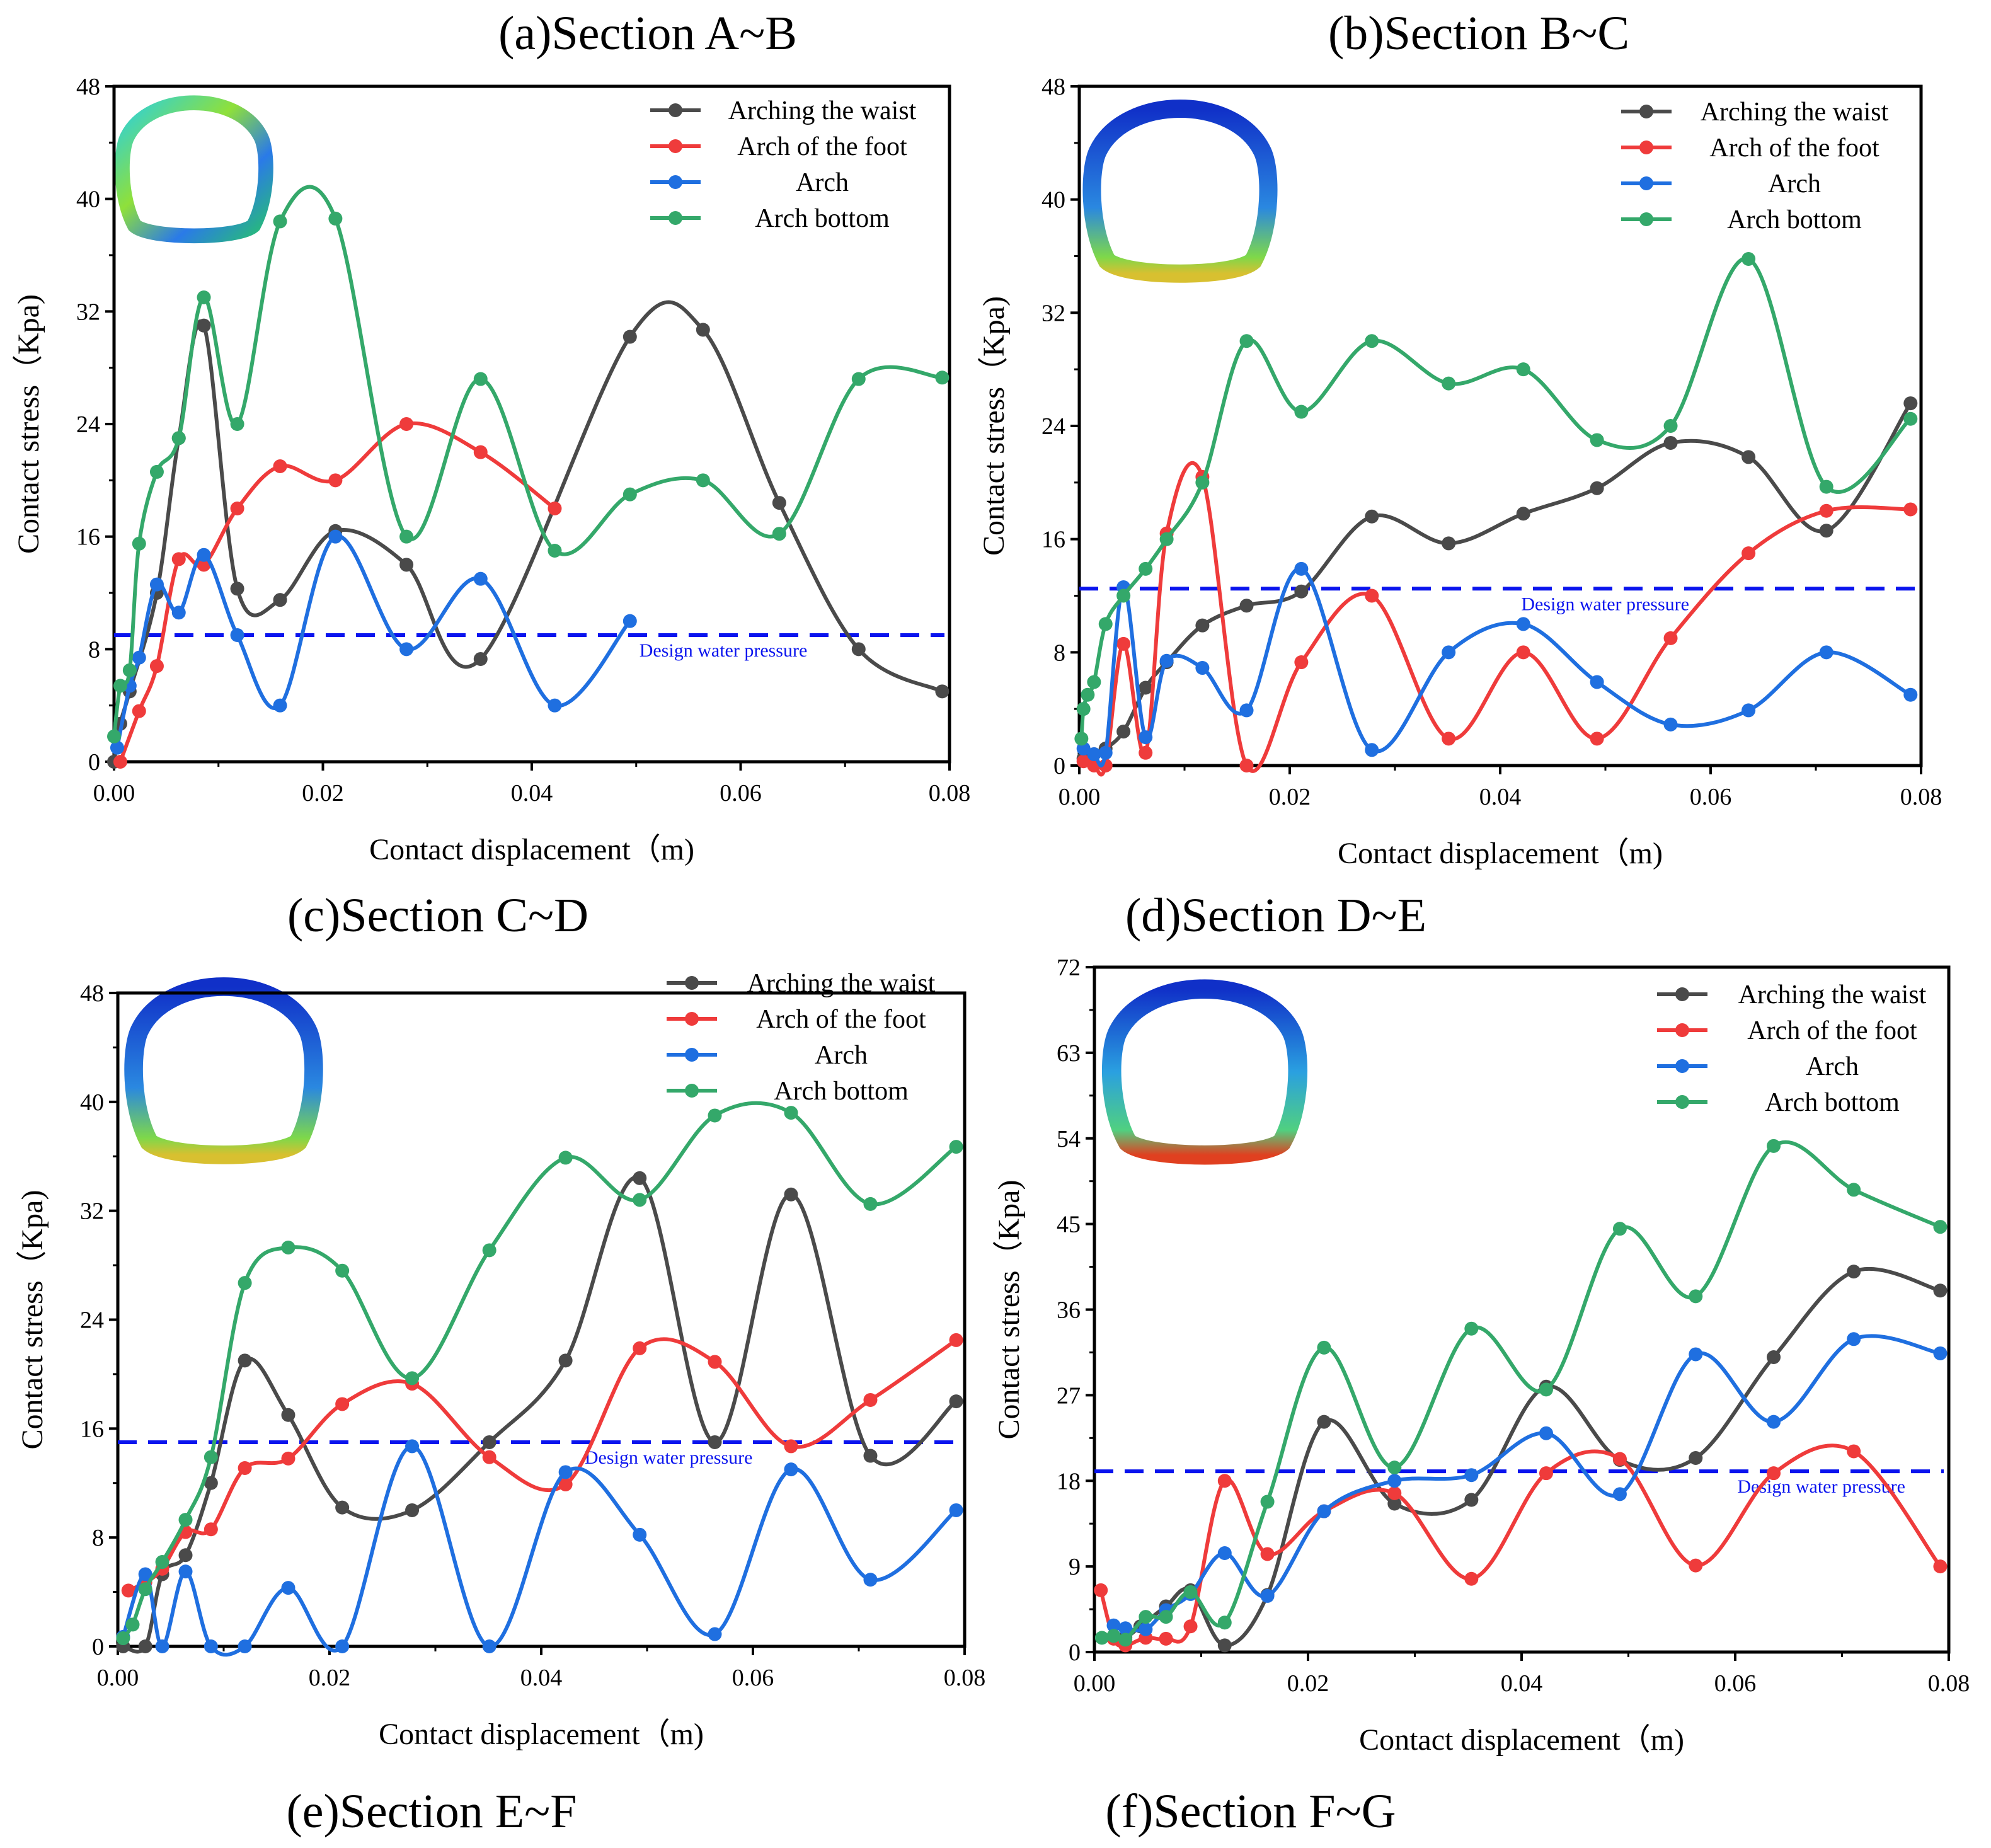  What do you see at coordinates (822, 146) in the screenshot?
I see `legend-label-foot: Arch of the foot` at bounding box center [822, 146].